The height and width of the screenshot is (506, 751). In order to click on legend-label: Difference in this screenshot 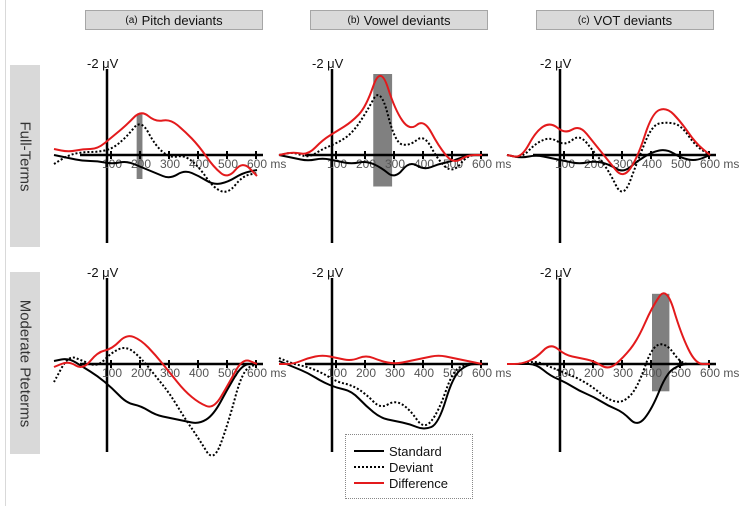, I will do `click(419, 483)`.